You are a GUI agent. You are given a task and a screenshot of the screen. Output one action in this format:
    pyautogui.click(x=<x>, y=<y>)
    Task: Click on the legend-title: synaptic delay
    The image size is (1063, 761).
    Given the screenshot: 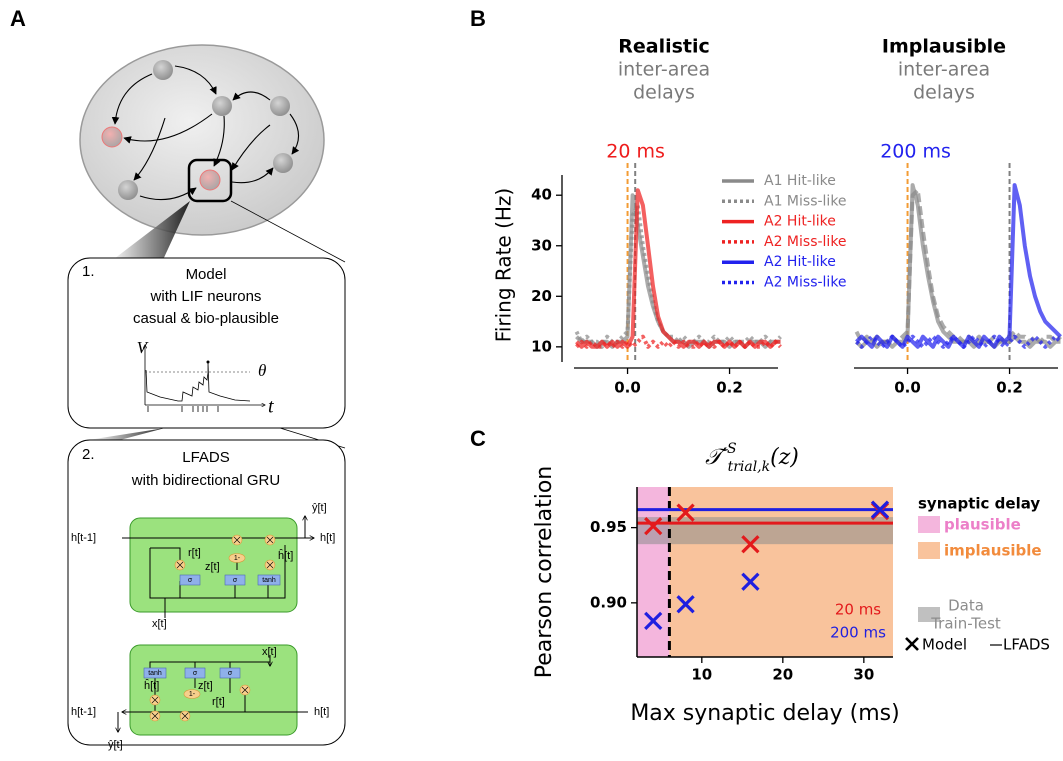 What is the action you would take?
    pyautogui.click(x=979, y=504)
    